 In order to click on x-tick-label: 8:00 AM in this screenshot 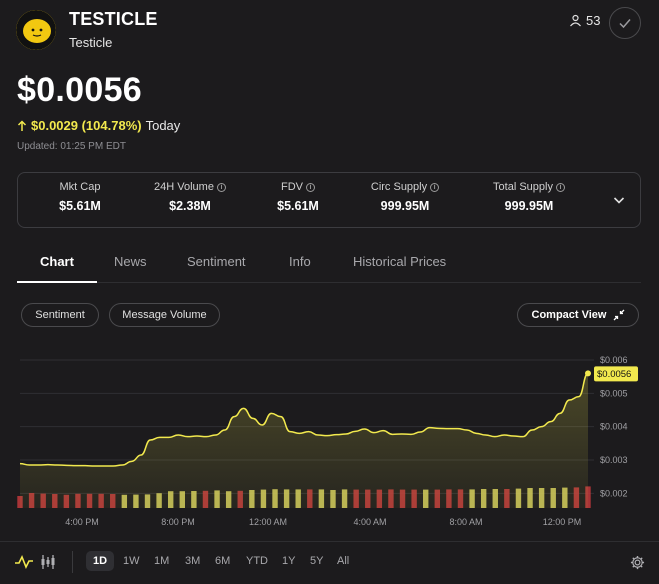, I will do `click(465, 522)`.